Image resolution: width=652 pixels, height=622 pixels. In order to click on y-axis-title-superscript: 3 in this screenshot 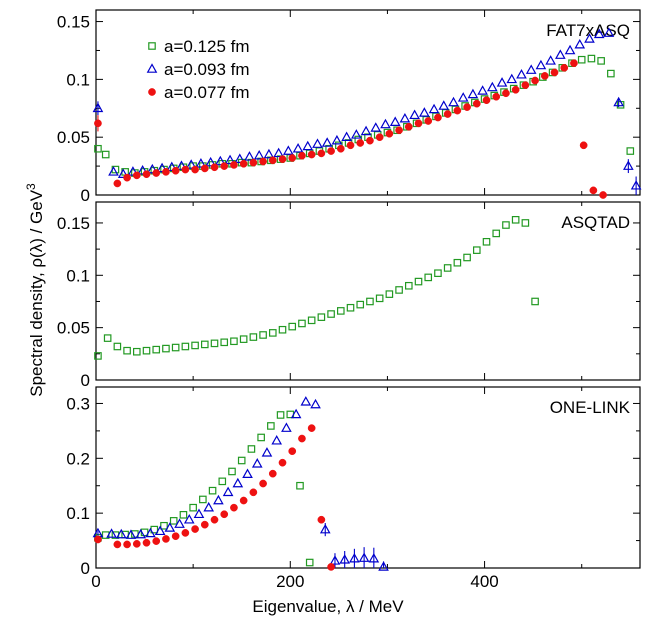, I will do `click(31, 186)`.